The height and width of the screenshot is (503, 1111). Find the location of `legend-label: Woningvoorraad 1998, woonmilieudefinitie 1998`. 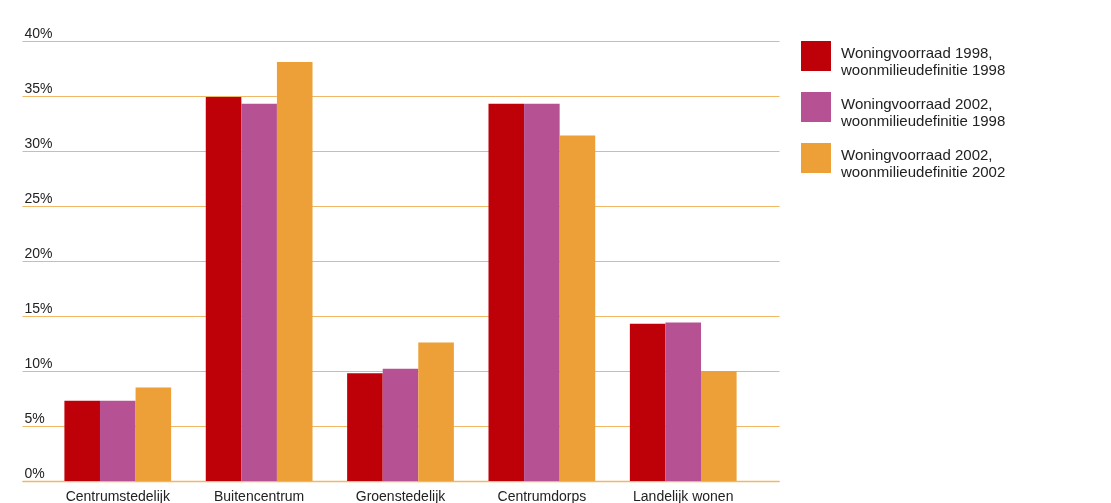

legend-label: Woningvoorraad 1998, woonmilieudefinitie 1998 is located at coordinates (923, 61).